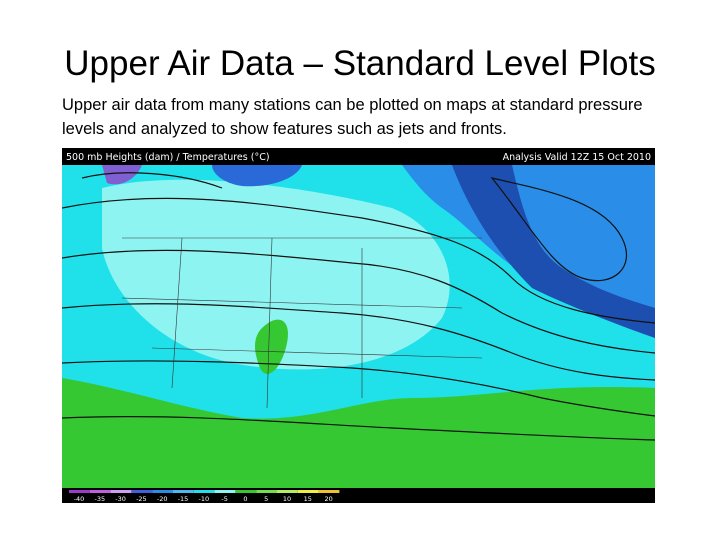 Image resolution: width=720 pixels, height=540 pixels. What do you see at coordinates (99, 499) in the screenshot?
I see `colorbar-label: -35` at bounding box center [99, 499].